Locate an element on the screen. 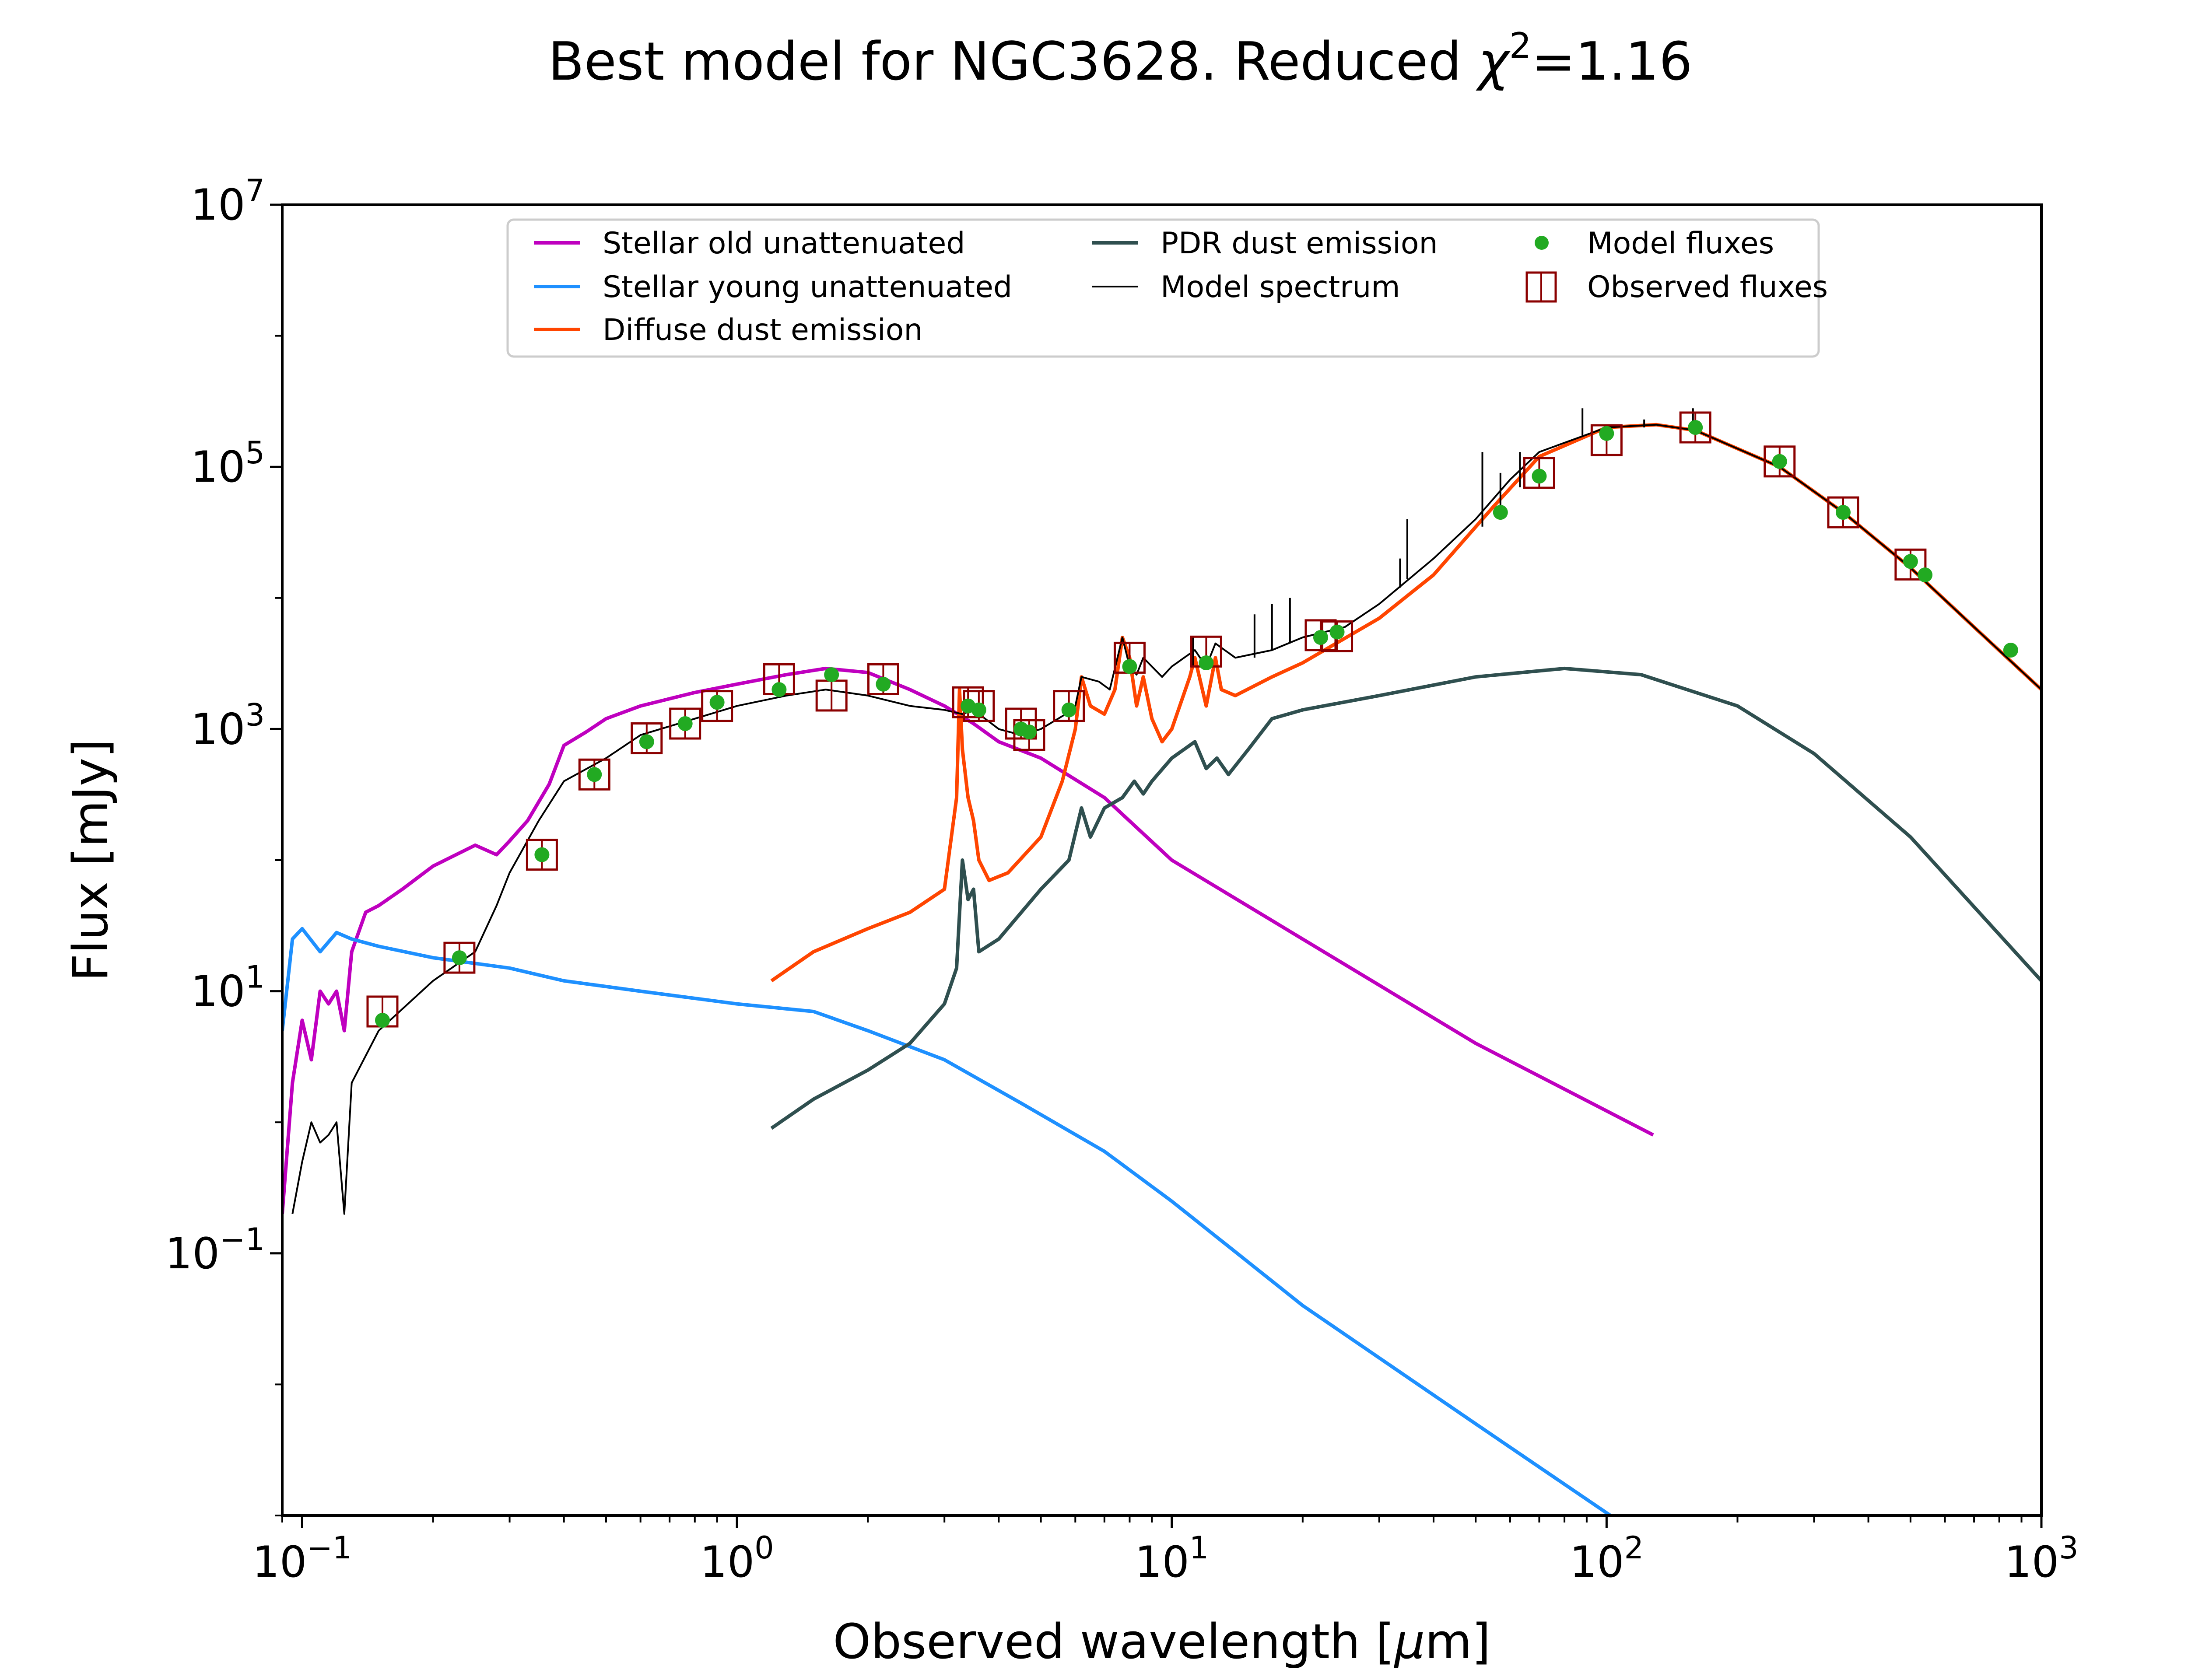  xlabel-prefix: Observed wavelength [ is located at coordinates (1114, 1642).